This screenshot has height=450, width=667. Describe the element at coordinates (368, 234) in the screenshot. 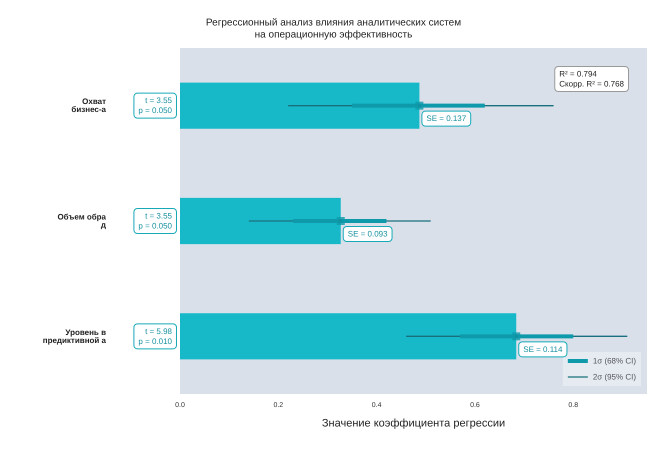

I see `annotation: SE = 0.093` at that location.